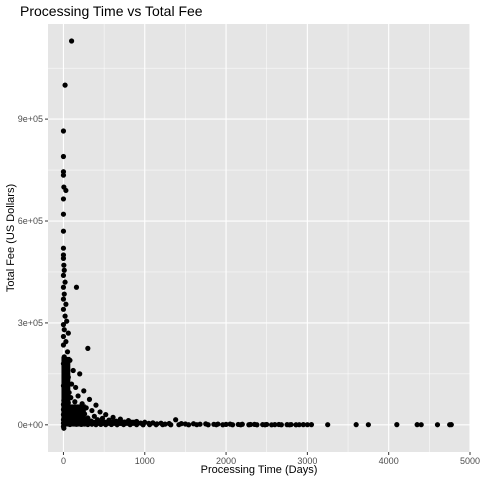 This screenshot has height=480, width=480. What do you see at coordinates (226, 461) in the screenshot?
I see `x-tick-label: 2000` at bounding box center [226, 461].